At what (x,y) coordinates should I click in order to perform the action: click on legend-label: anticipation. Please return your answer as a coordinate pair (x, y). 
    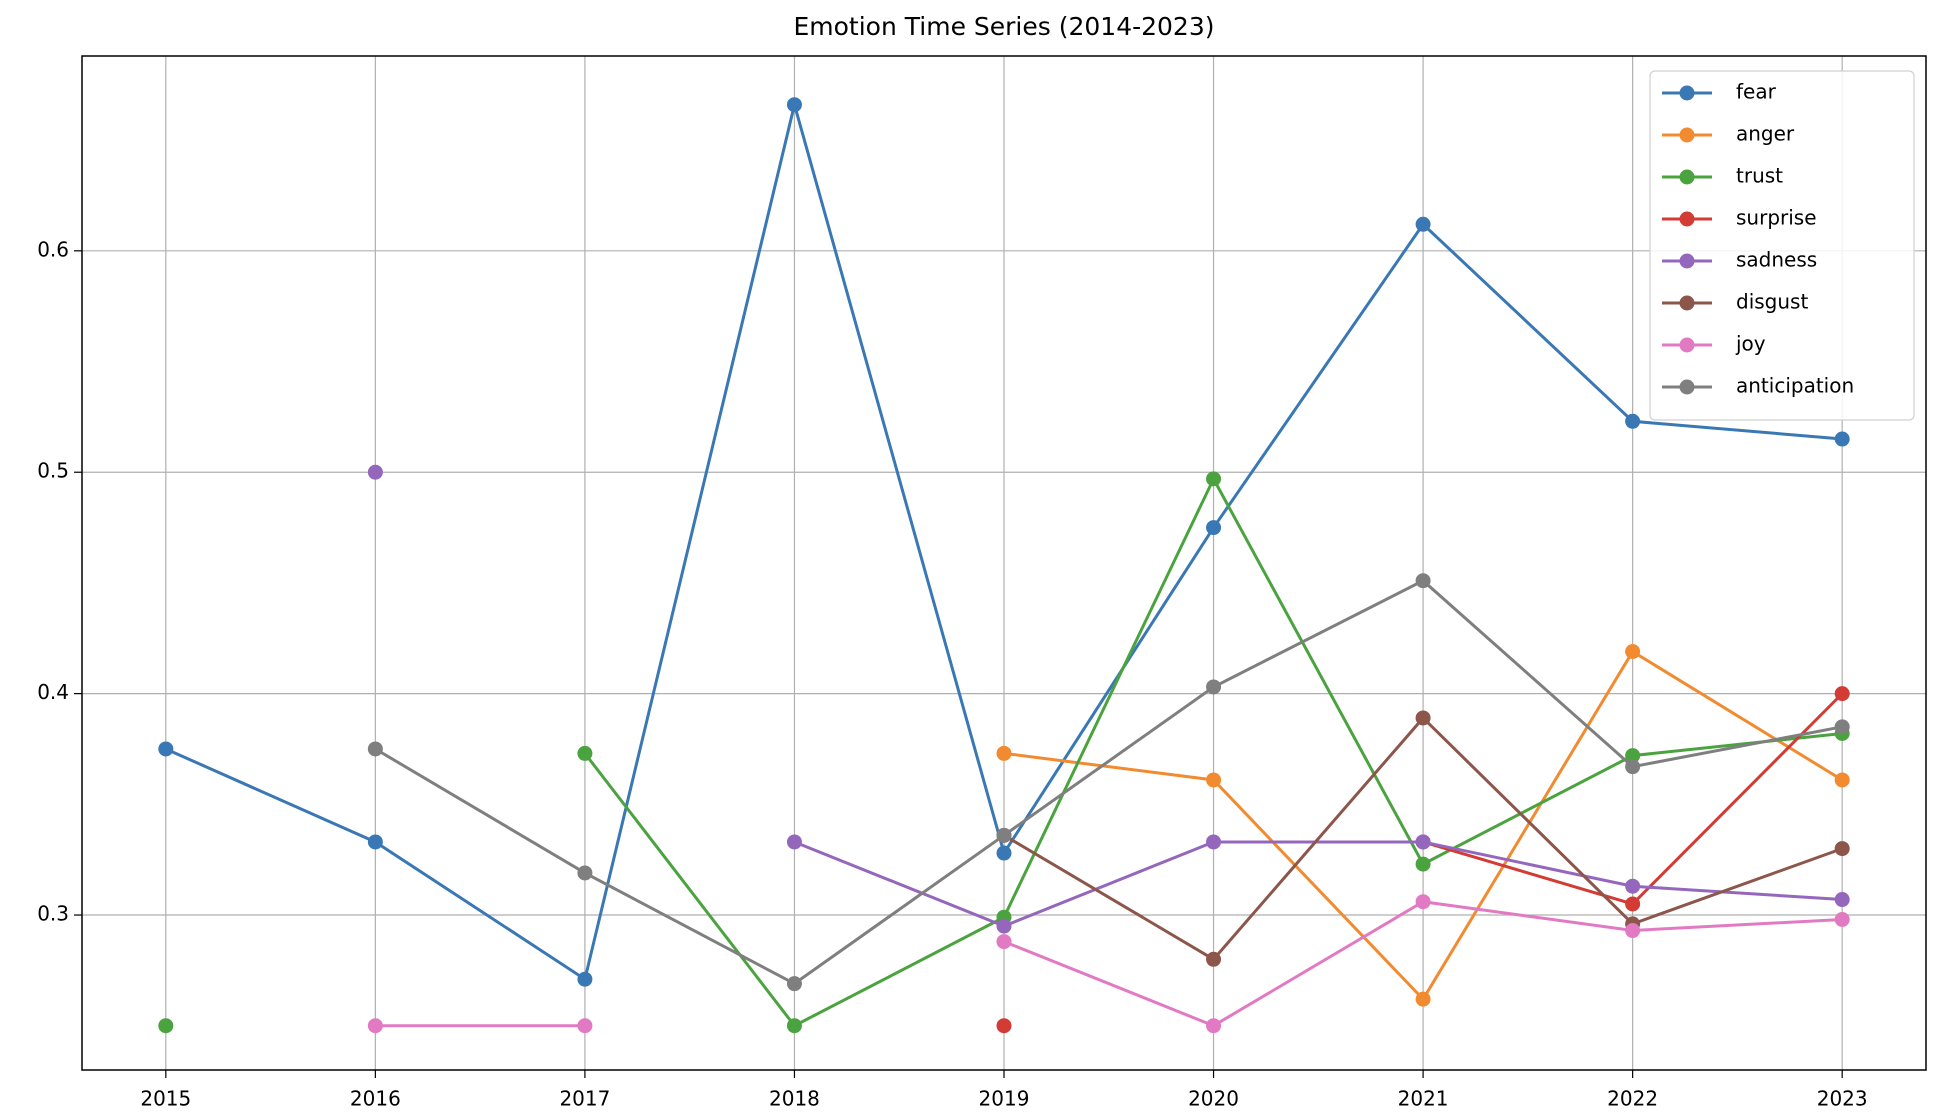
    Looking at the image, I should click on (1795, 386).